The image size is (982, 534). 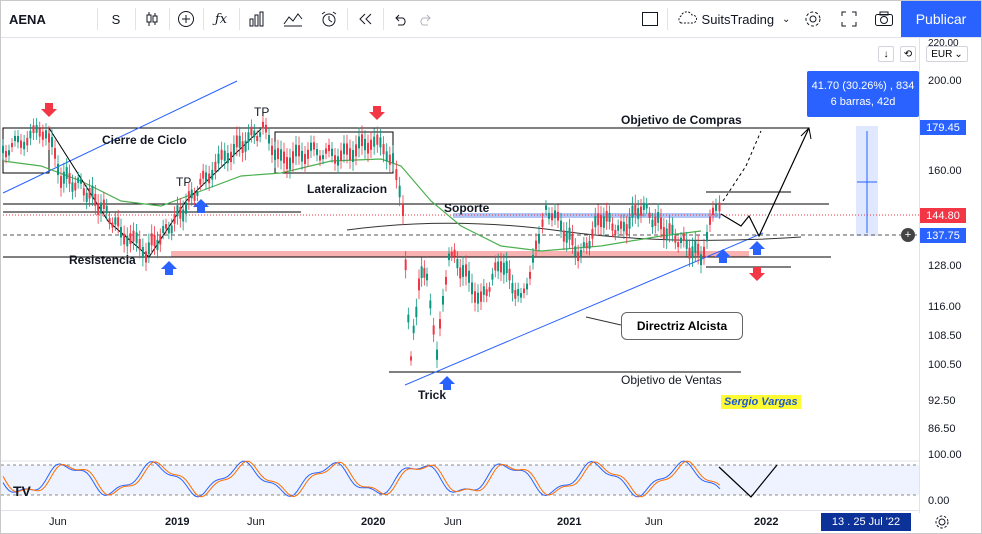 I want to click on fullscreen-box-icon, so click(x=650, y=19).